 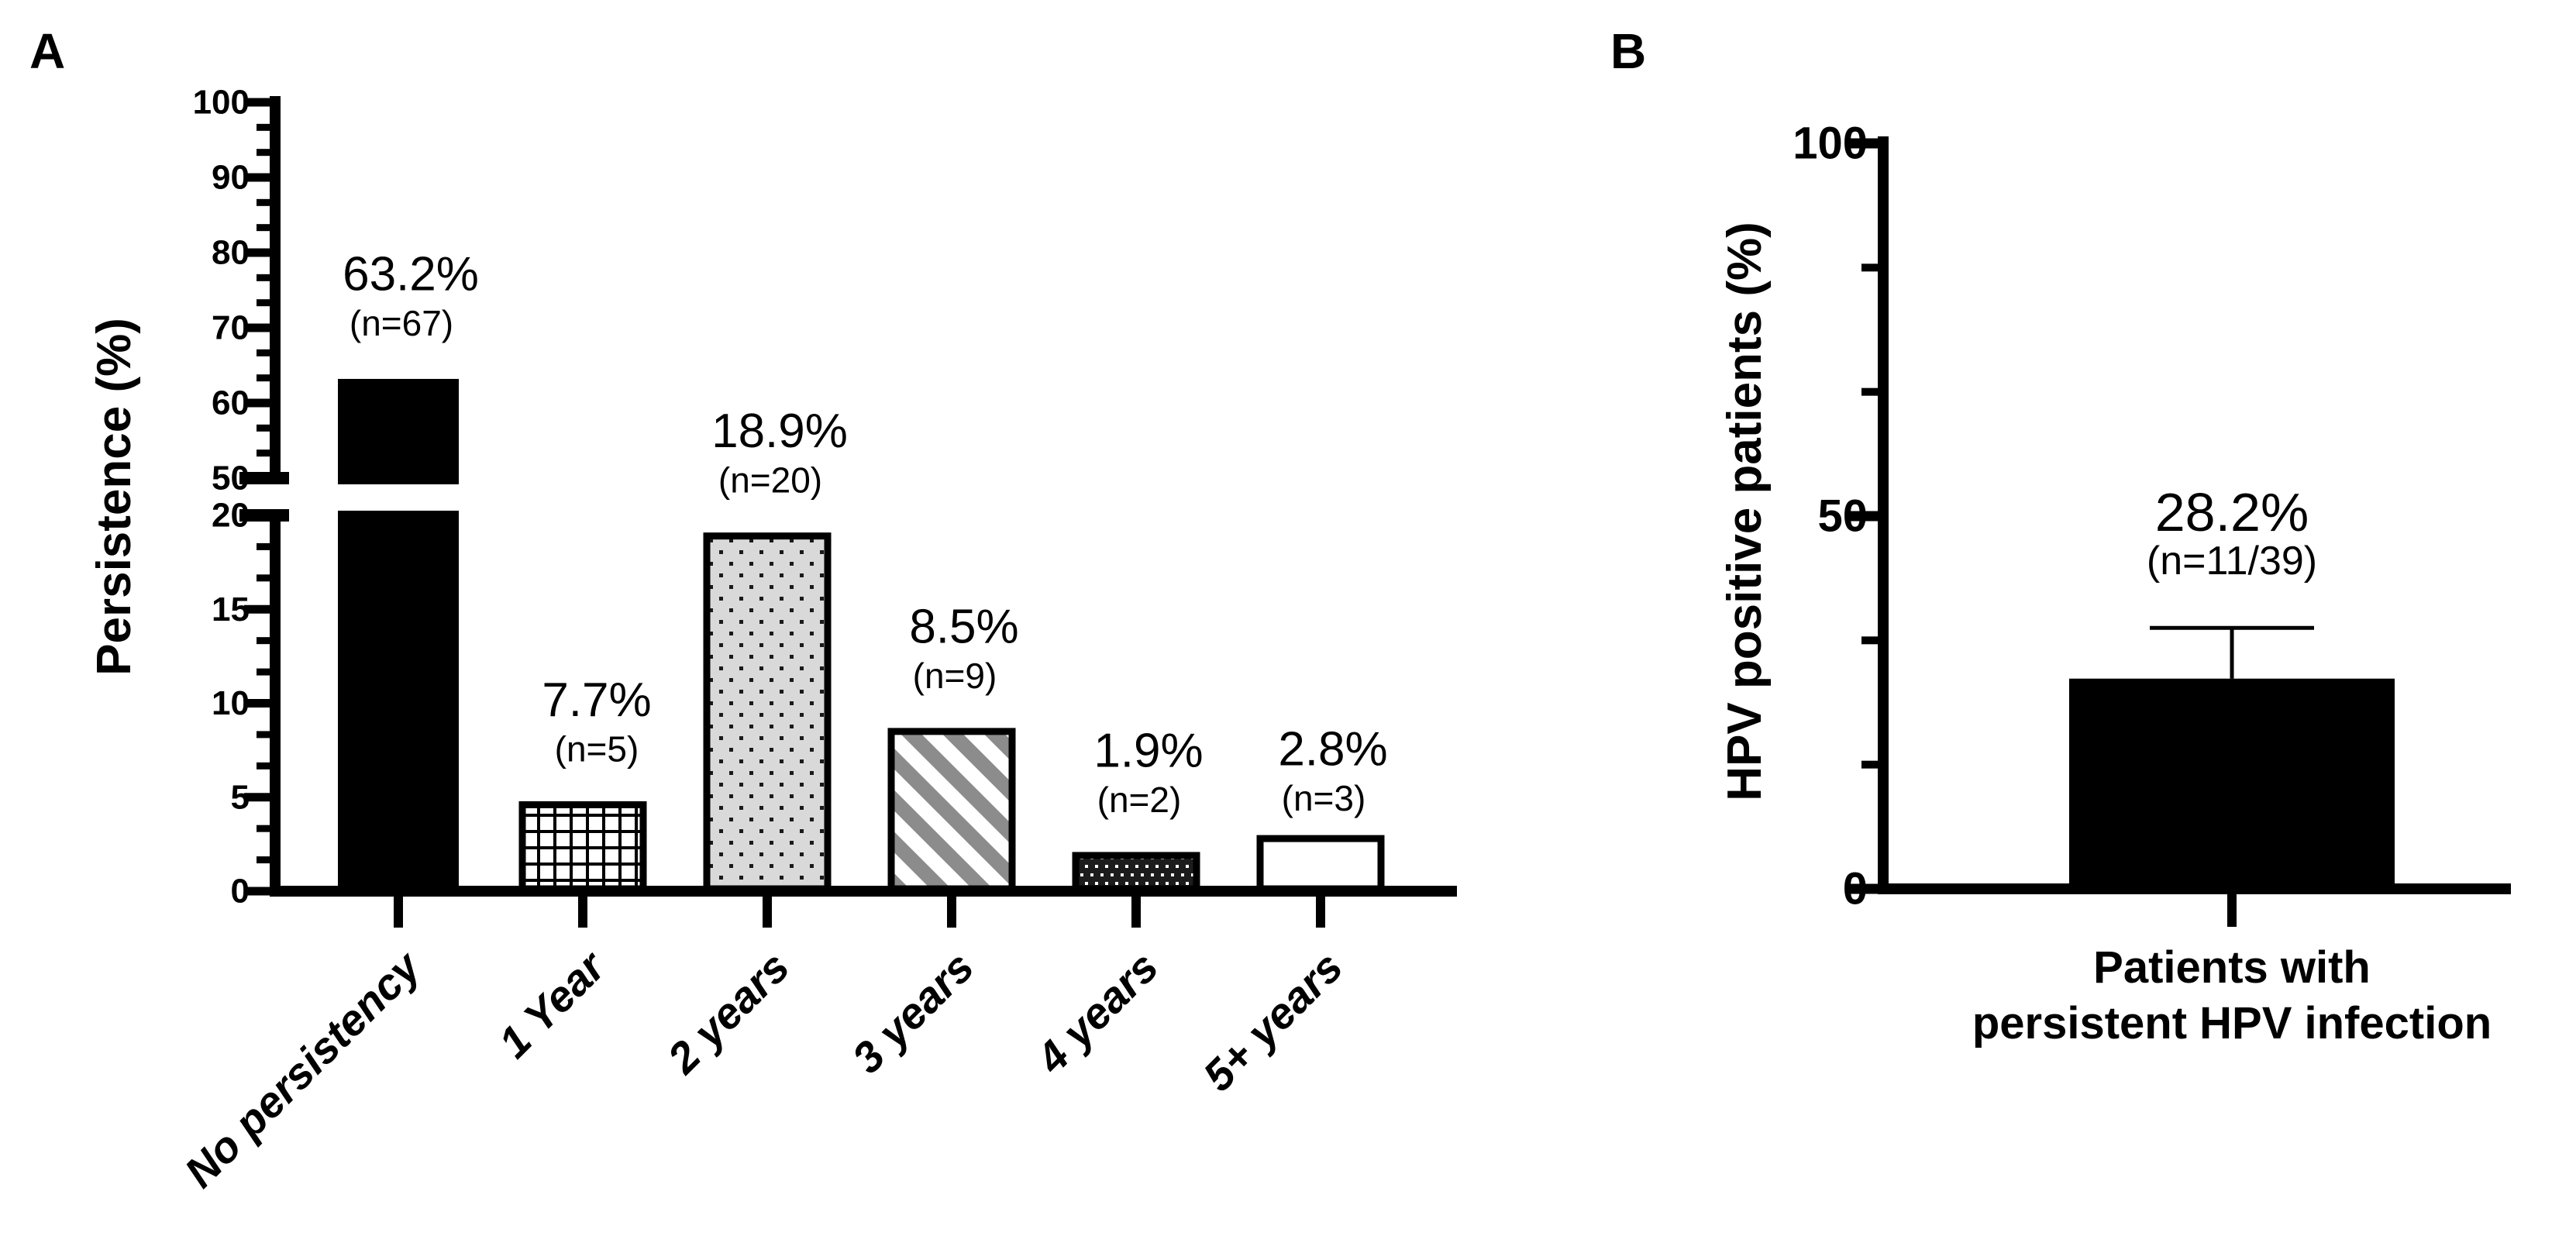 What do you see at coordinates (1324, 798) in the screenshot?
I see `bar-n-label: (n=3)` at bounding box center [1324, 798].